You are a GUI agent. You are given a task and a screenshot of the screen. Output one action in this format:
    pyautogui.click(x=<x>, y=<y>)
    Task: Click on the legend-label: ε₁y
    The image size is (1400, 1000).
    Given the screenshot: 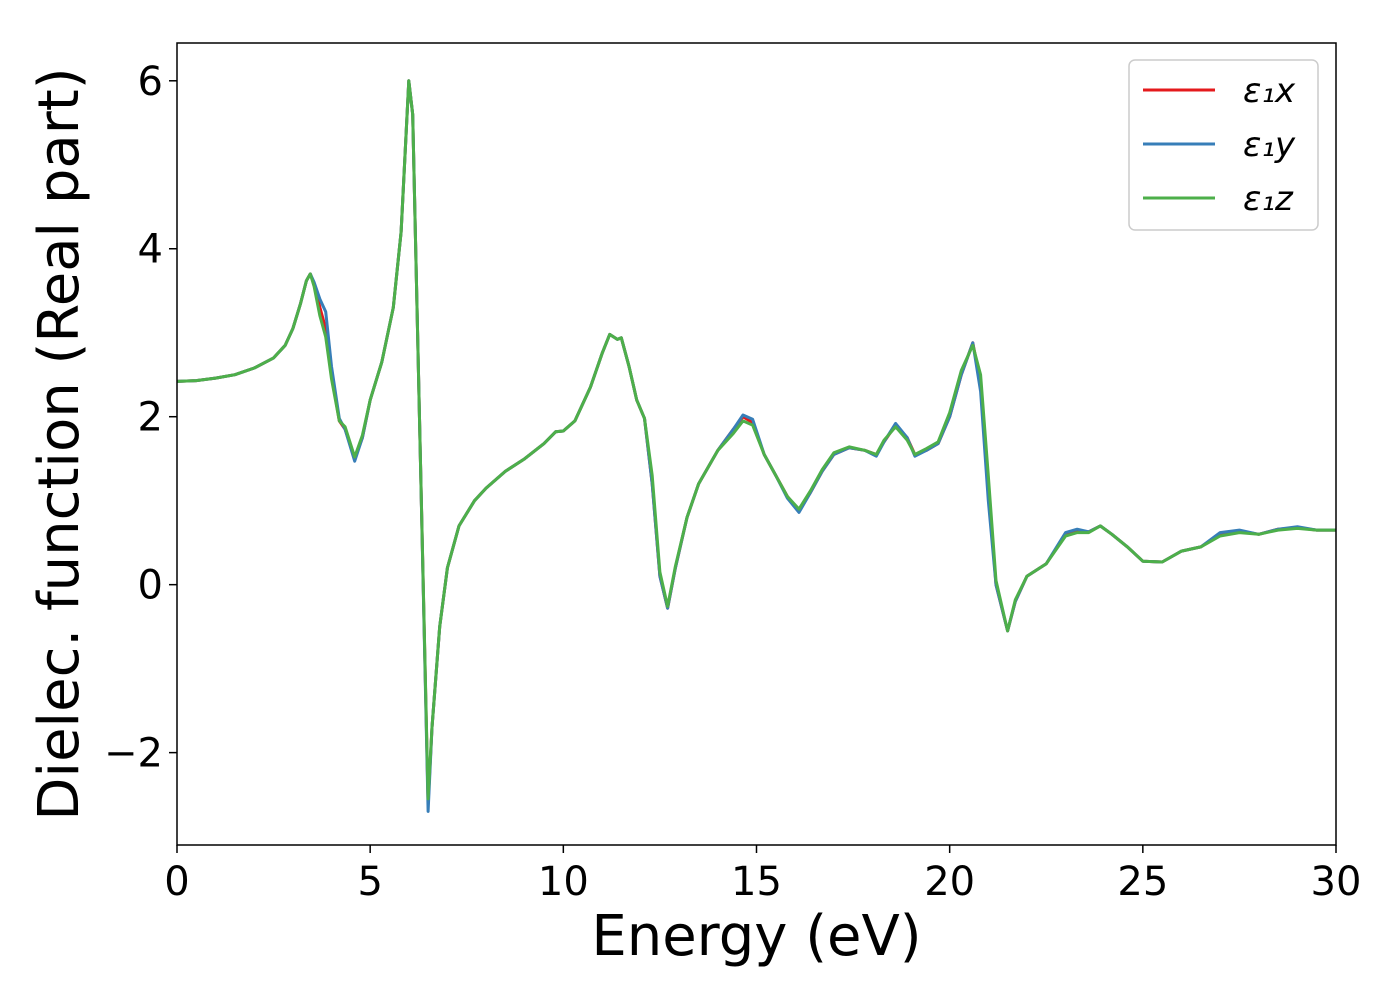 What is the action you would take?
    pyautogui.click(x=1269, y=145)
    